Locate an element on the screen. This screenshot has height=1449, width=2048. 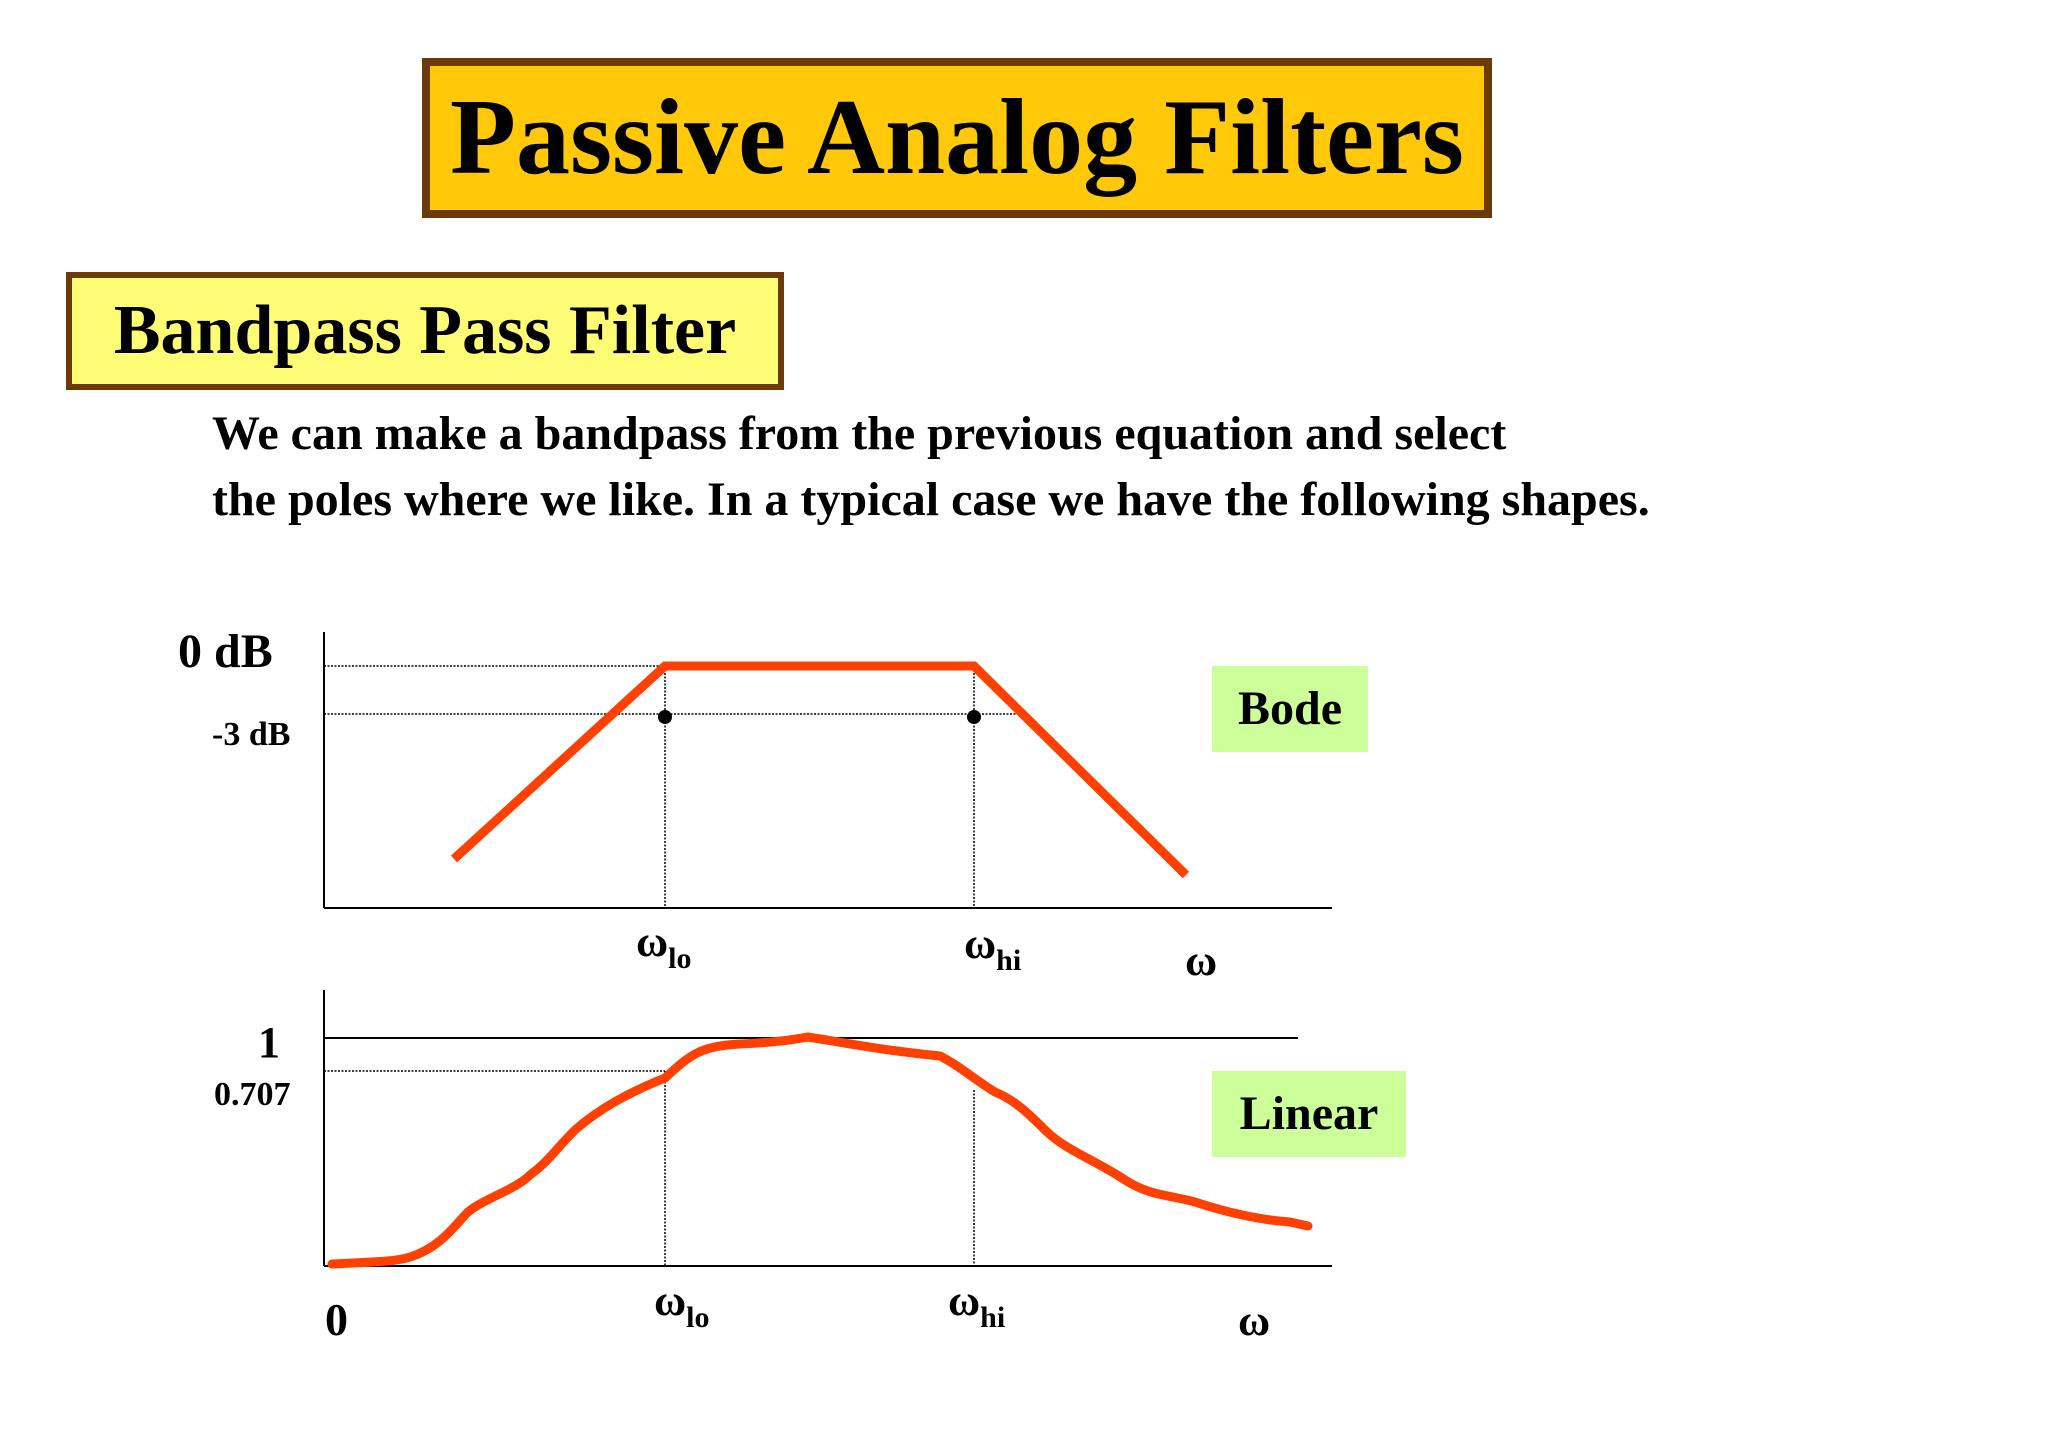
subtitle-banner: Bandpass Pass Filter is located at coordinates (425, 331).